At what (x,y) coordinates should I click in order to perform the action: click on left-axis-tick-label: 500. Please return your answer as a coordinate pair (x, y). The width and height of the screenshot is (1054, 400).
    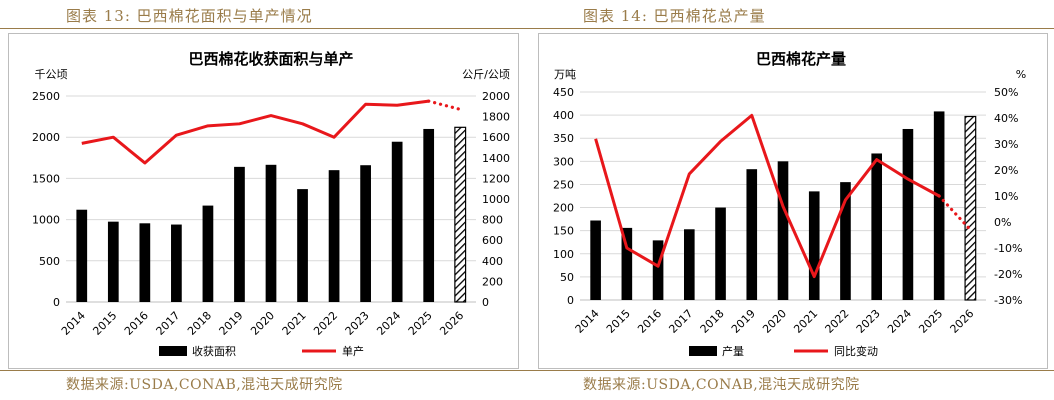
    Looking at the image, I should click on (49, 261).